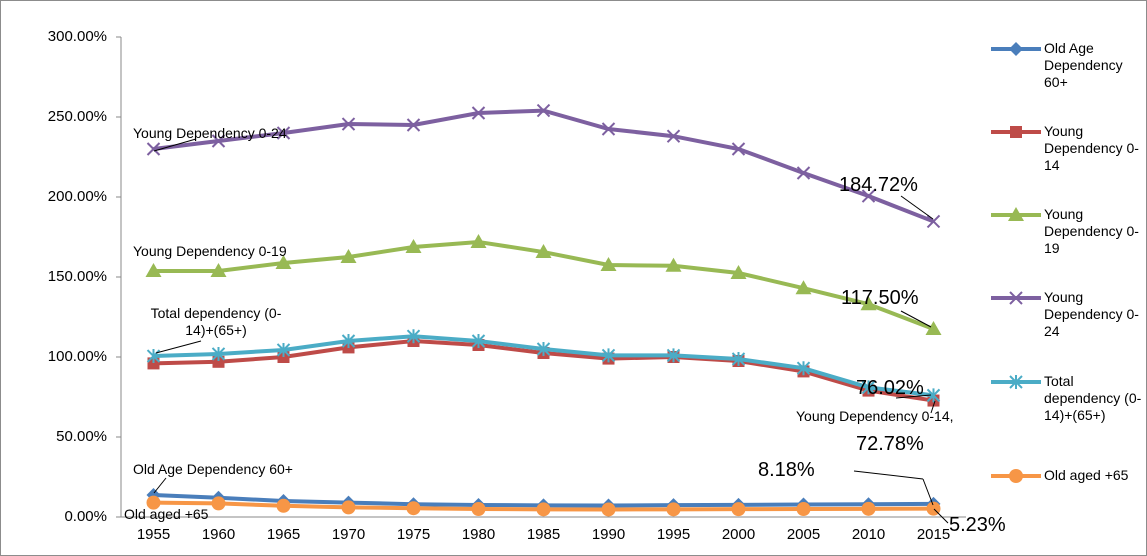 This screenshot has width=1147, height=556. I want to click on y-tick-label: 50.00%, so click(81, 436).